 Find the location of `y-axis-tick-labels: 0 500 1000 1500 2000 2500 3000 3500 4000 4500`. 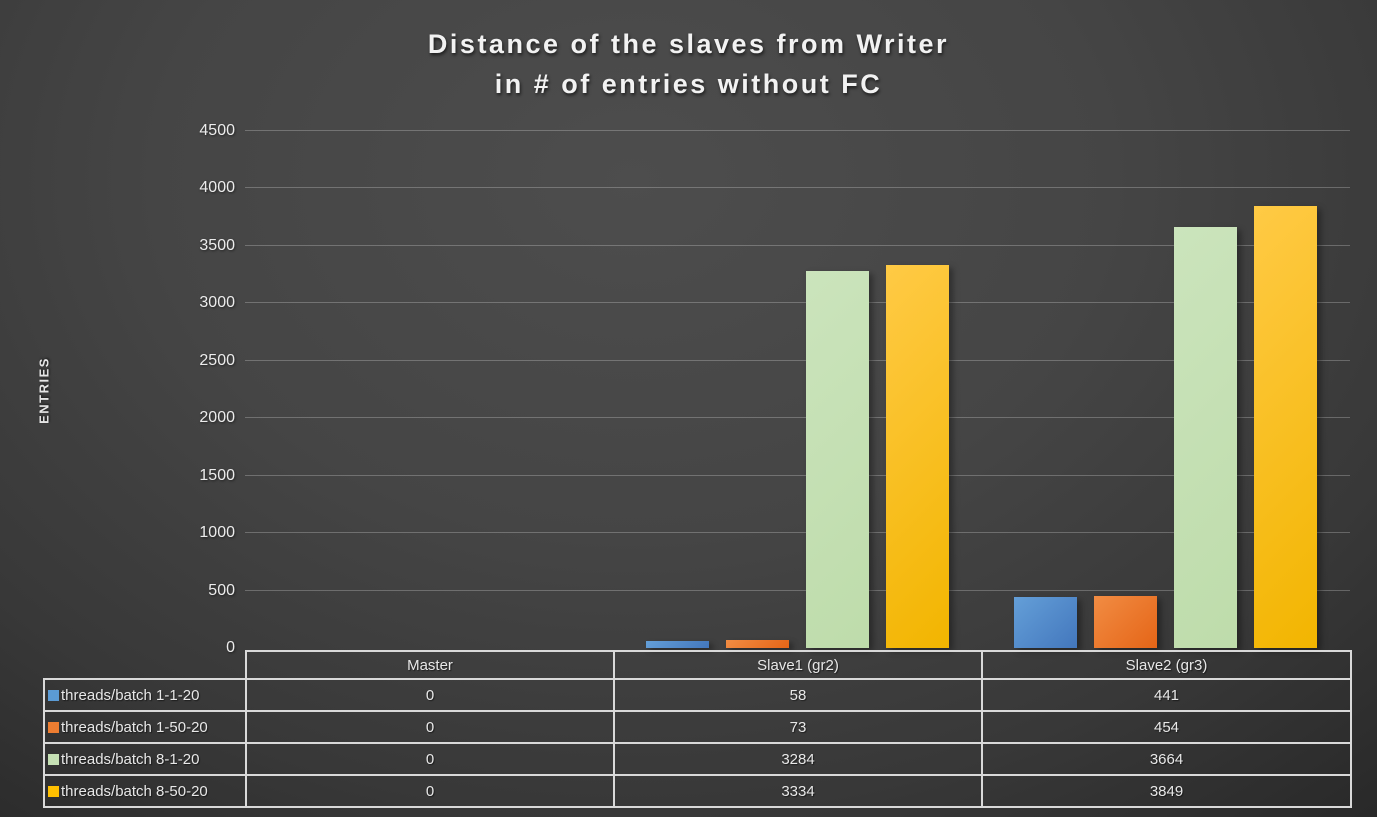

y-axis-tick-labels: 0 500 1000 1500 2000 2500 3000 3500 4000 4500 is located at coordinates (187, 389).